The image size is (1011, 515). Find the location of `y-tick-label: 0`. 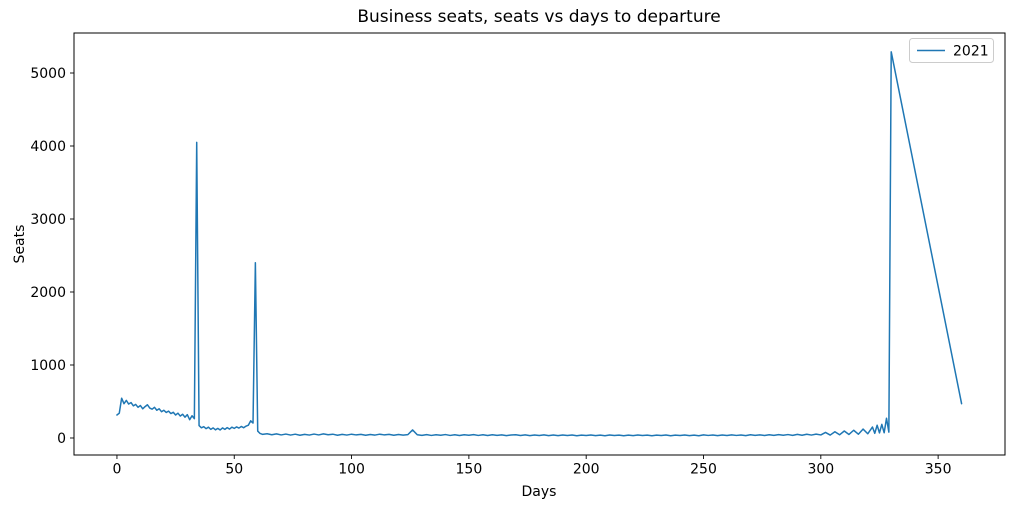

y-tick-label: 0 is located at coordinates (61, 439).